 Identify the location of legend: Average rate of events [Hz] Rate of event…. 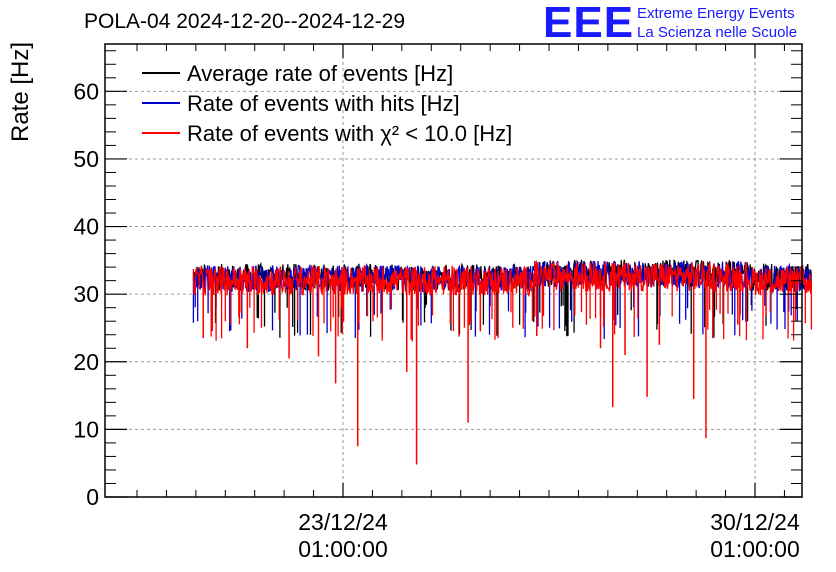
(327, 103).